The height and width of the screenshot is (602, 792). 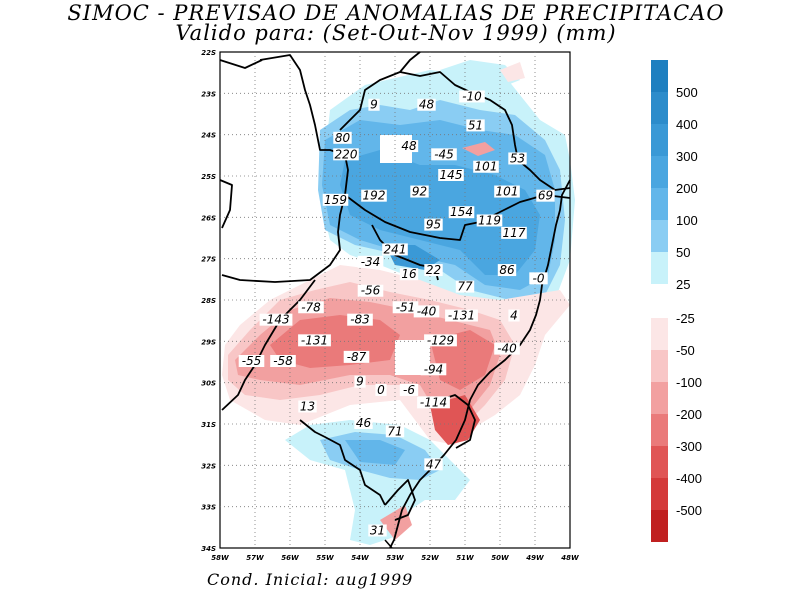 I want to click on anomaly-value: -0, so click(x=539, y=278).